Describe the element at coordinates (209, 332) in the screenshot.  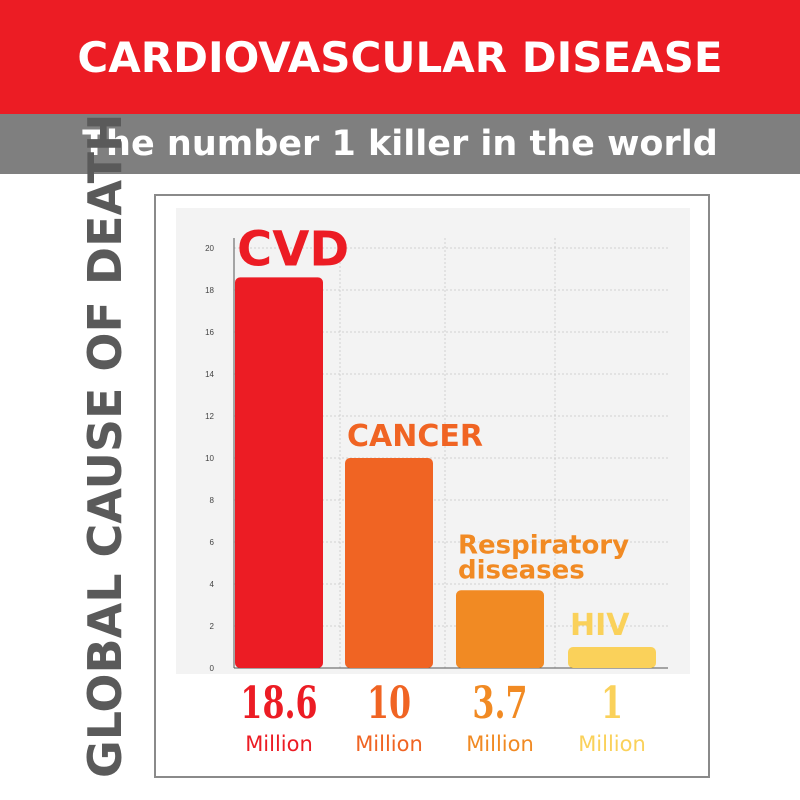
I see `y-tick-label: 16` at that location.